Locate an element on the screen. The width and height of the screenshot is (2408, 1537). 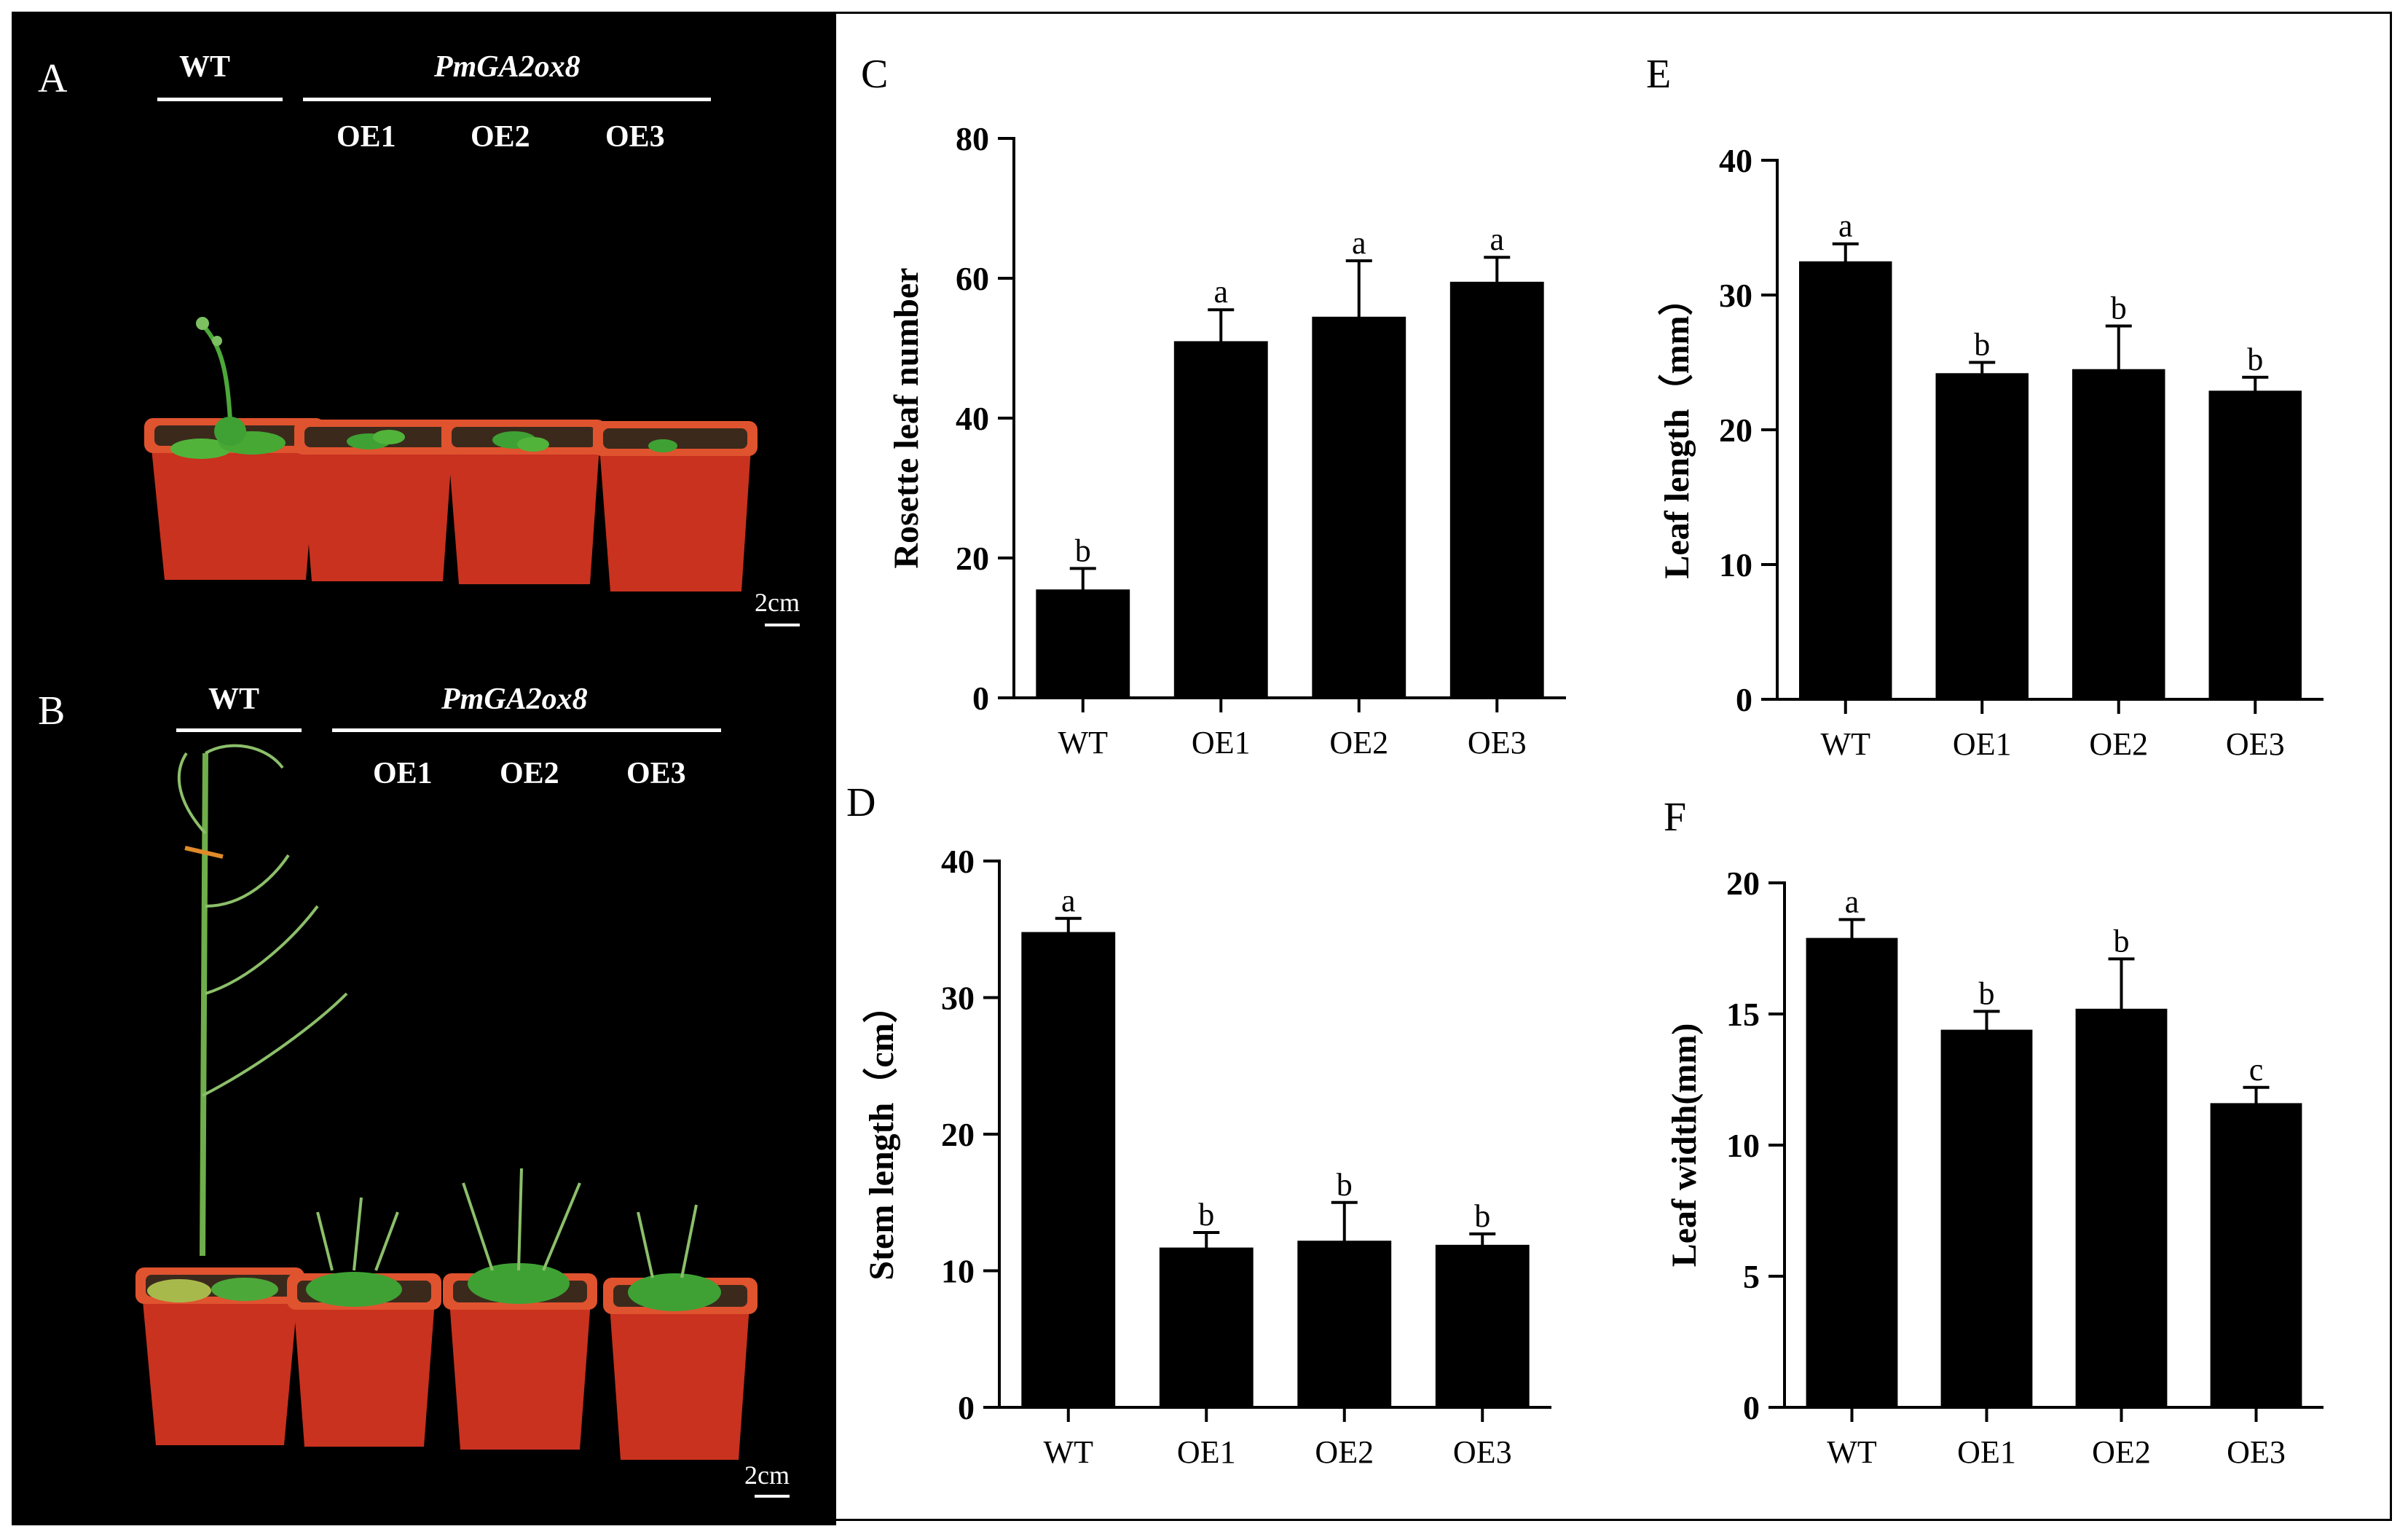
y-axis-label-f: Leaf width(mm) is located at coordinates (1684, 1145).